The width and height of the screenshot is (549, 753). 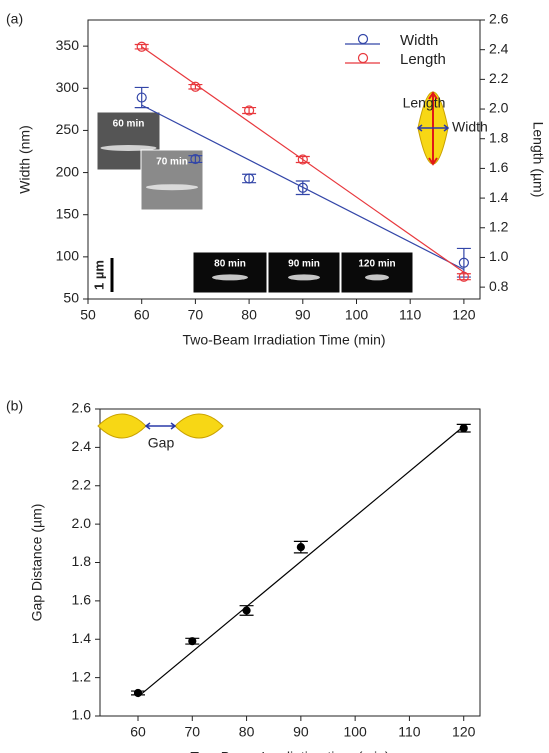 I want to click on inset-label: 60 min, so click(x=129, y=124).